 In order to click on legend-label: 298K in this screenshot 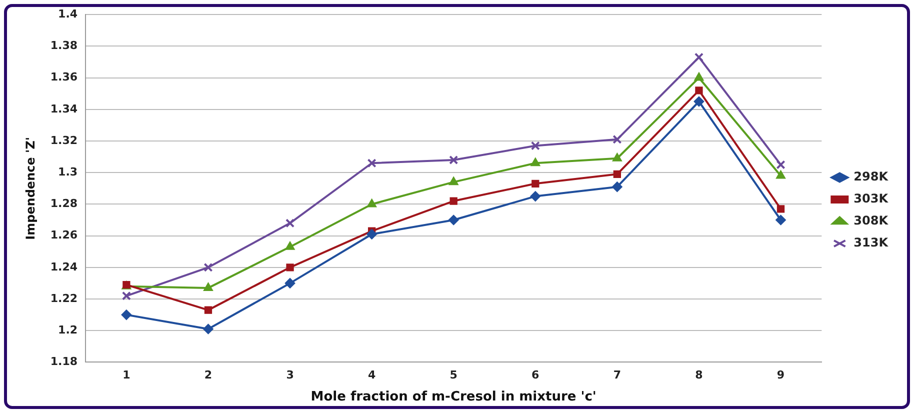, I will do `click(871, 177)`.